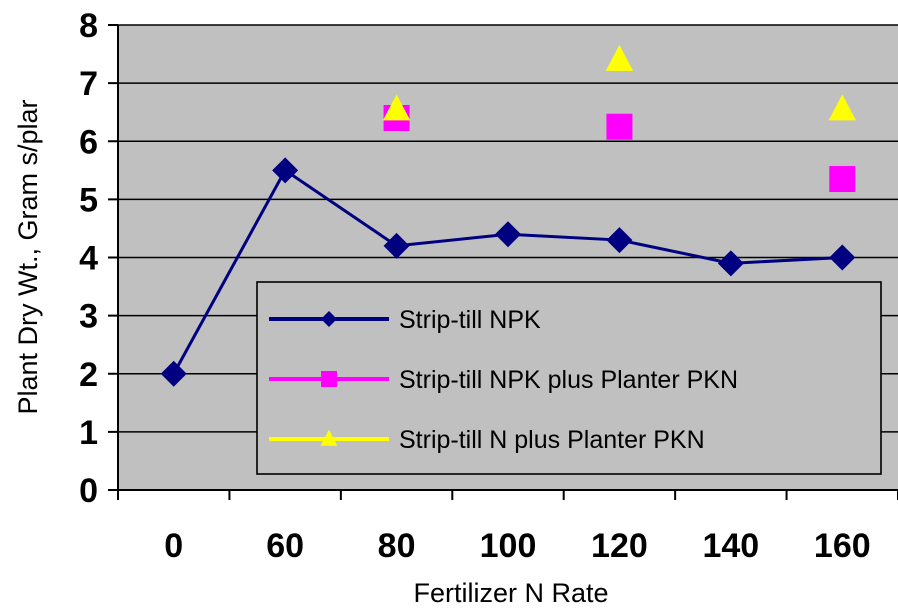  I want to click on y-tick-labels: 0 1 2 3 4 5 6 7 8, so click(88, 258).